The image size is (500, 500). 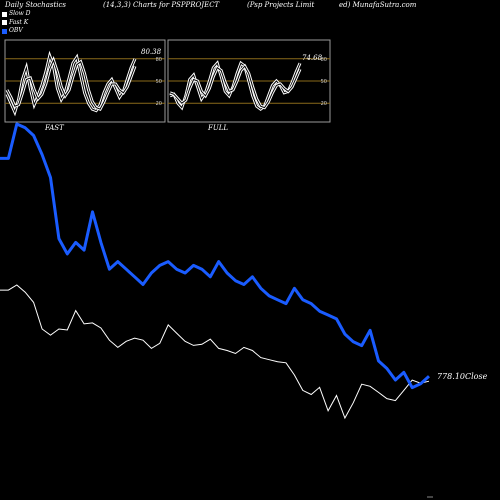 I want to click on legend: Slow D Fast K OBV, so click(x=16, y=23).